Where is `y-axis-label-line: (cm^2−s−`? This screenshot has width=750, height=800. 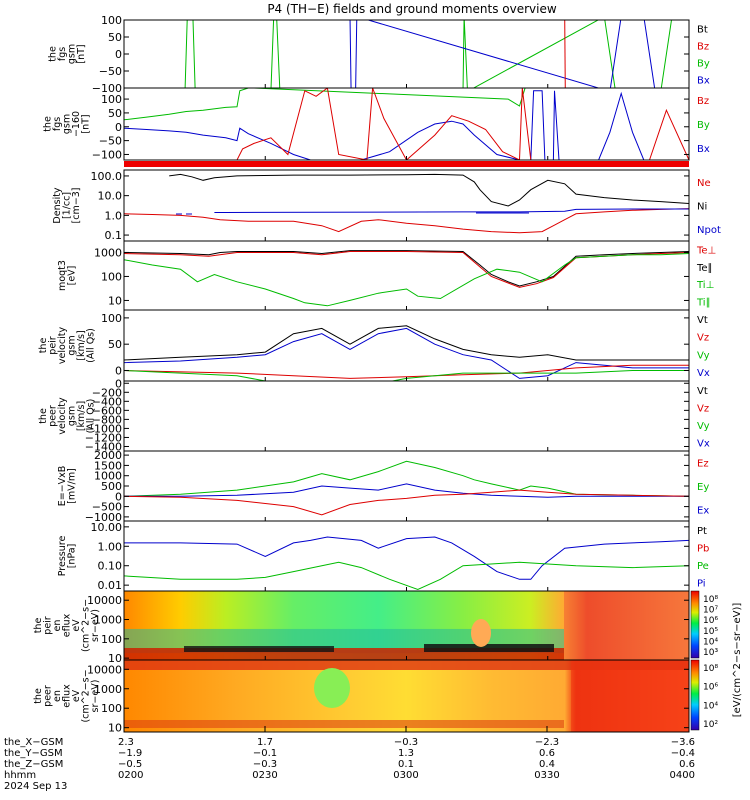
y-axis-label-line: (cm^2−s− is located at coordinates (86, 695).